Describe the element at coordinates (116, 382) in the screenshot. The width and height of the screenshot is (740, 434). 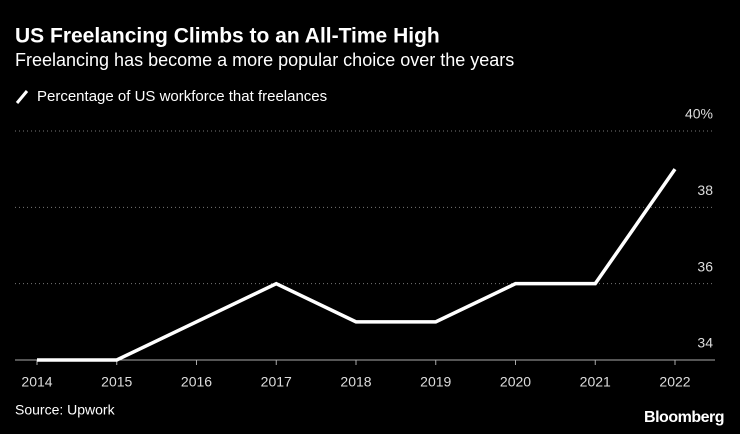
I see `x-tick-label: 2015` at that location.